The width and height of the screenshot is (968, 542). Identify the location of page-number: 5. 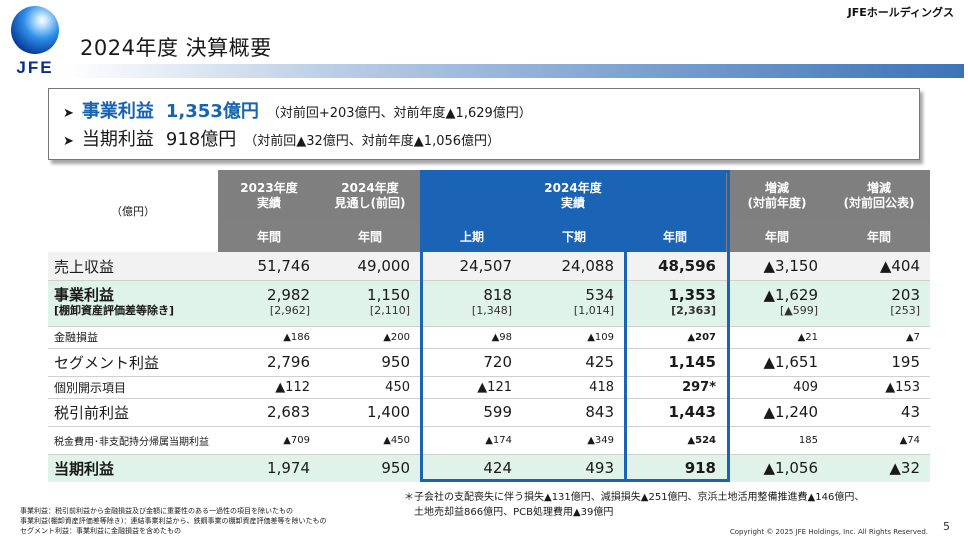
(946, 526).